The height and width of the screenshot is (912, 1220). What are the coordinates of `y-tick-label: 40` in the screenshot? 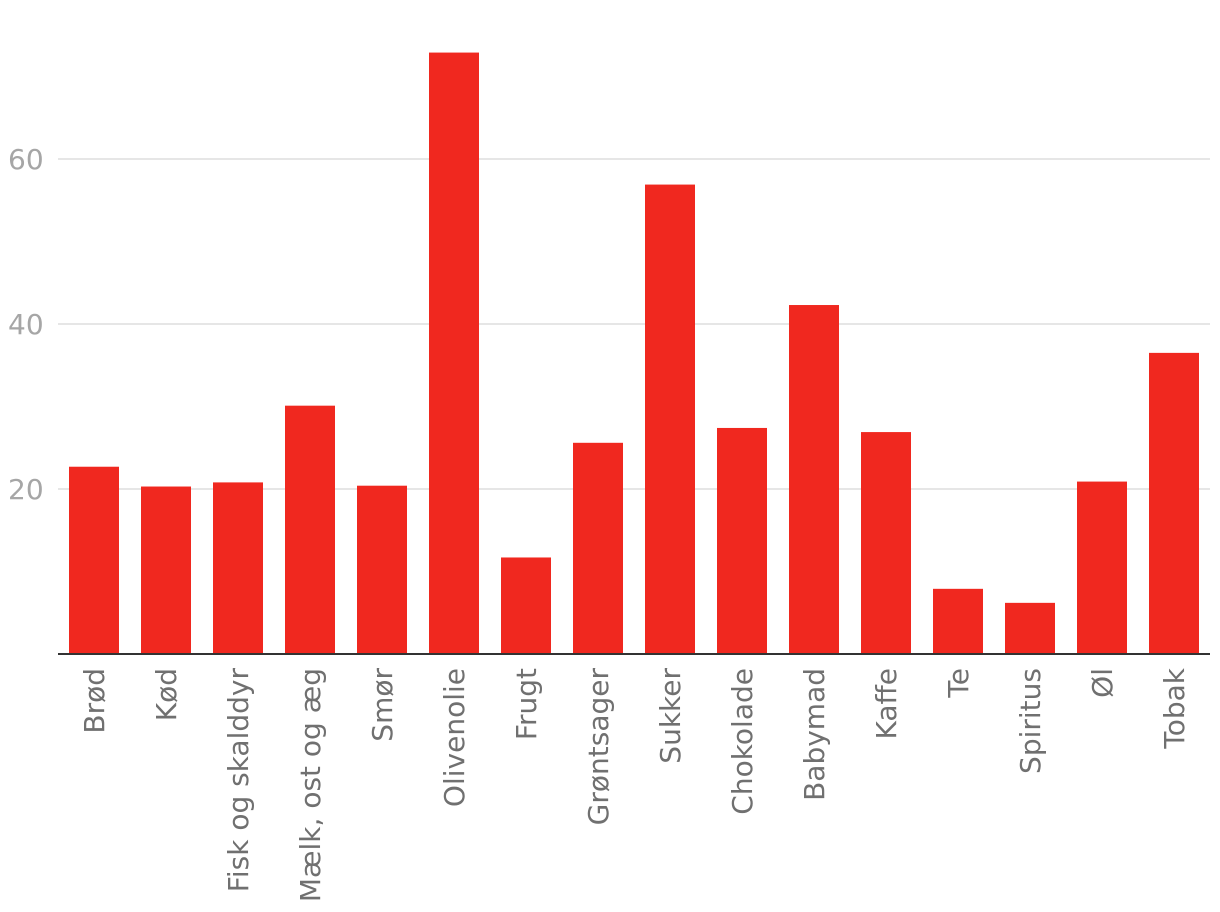 It's located at (26, 324).